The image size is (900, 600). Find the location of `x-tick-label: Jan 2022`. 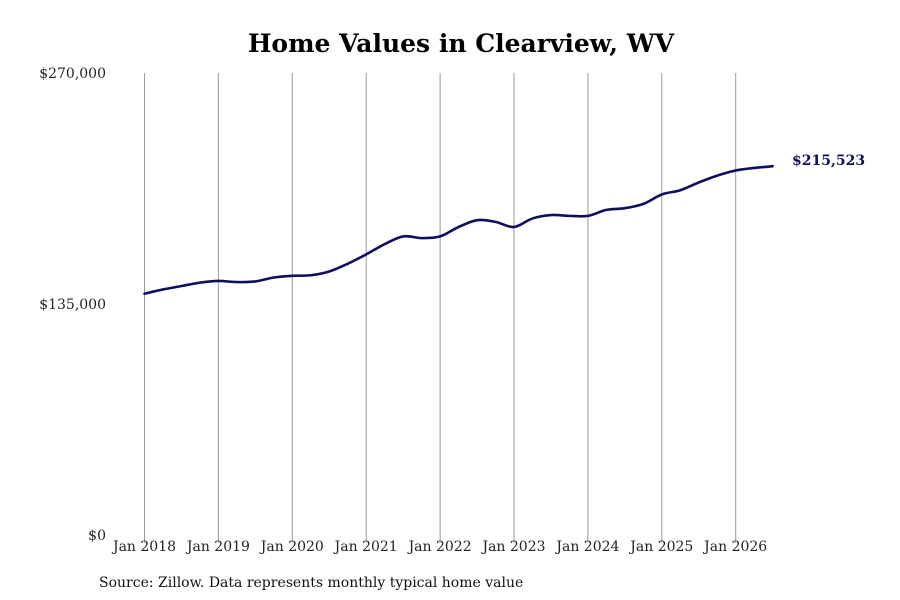

x-tick-label: Jan 2022 is located at coordinates (439, 547).